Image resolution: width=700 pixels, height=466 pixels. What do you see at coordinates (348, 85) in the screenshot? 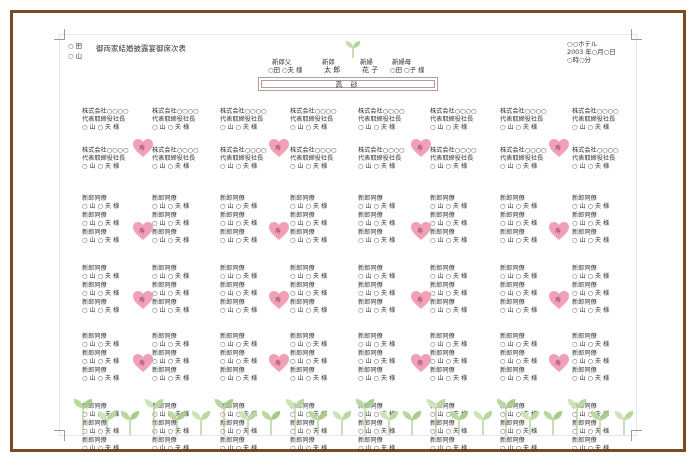
I see `high-table-label: 高 砂` at bounding box center [348, 85].